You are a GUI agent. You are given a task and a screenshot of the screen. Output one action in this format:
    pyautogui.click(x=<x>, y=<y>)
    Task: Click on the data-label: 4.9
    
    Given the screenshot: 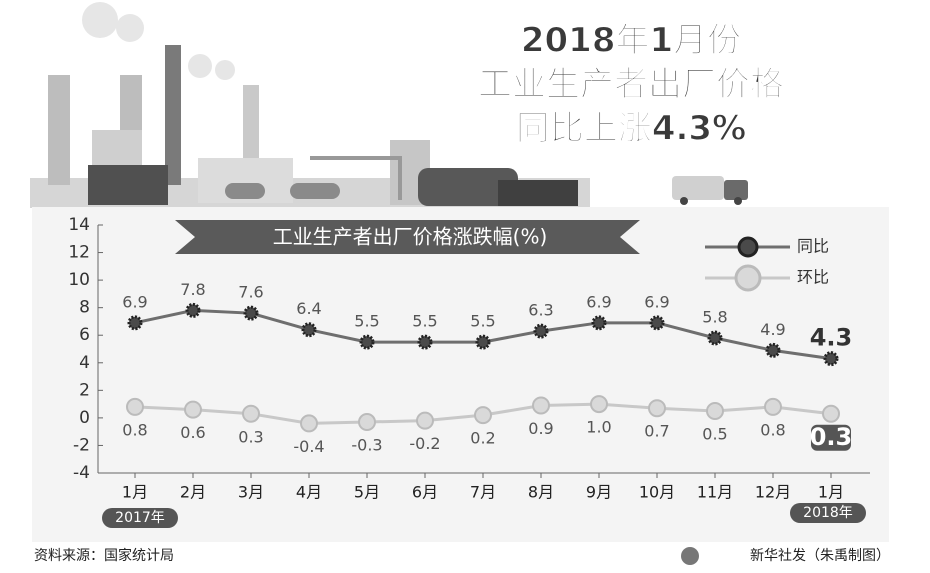 What is the action you would take?
    pyautogui.click(x=772, y=329)
    